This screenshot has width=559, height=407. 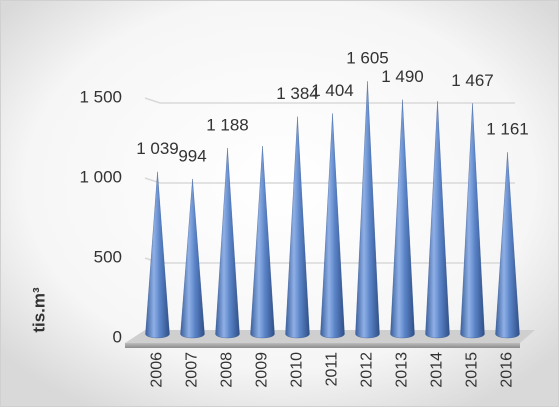 I want to click on y-tick-label: 1 500, so click(x=100, y=96).